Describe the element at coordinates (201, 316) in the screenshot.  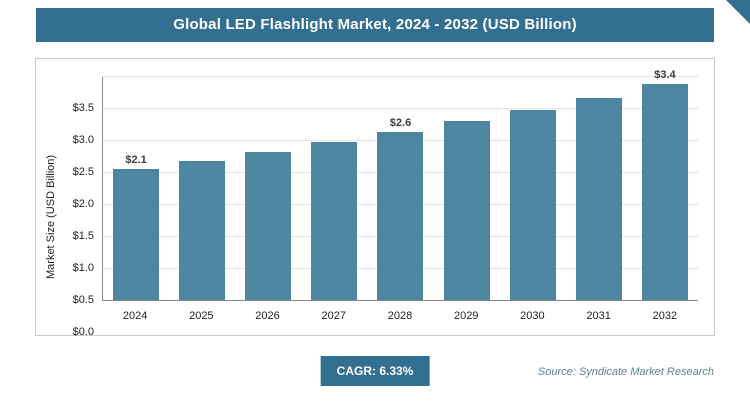
I see `x-tick-label: 2025` at that location.